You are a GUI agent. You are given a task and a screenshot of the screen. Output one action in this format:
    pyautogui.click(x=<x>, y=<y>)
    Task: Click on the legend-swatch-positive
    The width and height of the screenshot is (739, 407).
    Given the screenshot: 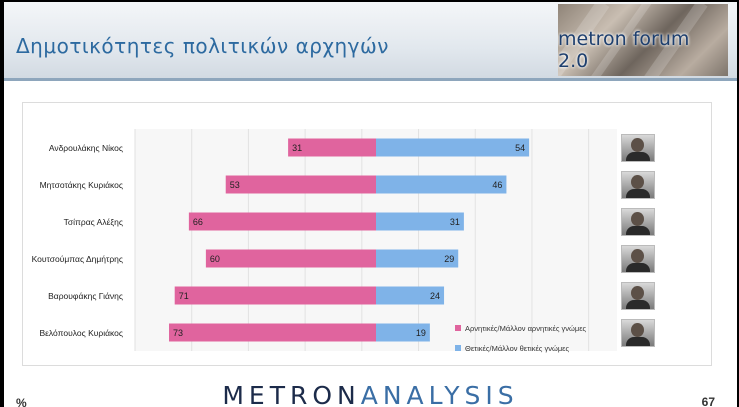 What is the action you would take?
    pyautogui.click(x=458, y=348)
    